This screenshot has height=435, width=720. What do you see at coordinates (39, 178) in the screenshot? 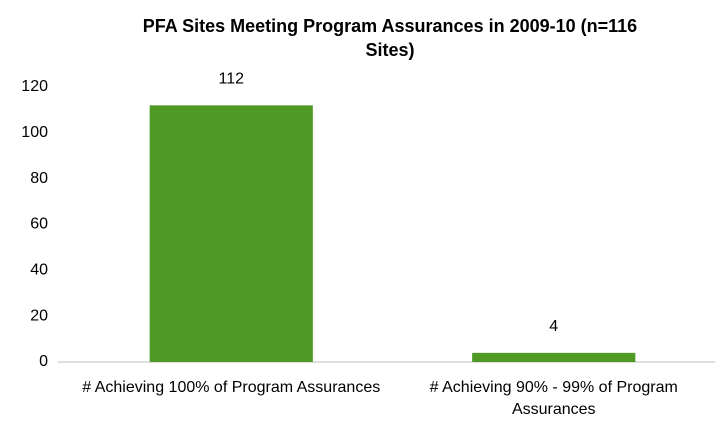
I see `y-tick-label: 80` at bounding box center [39, 178].